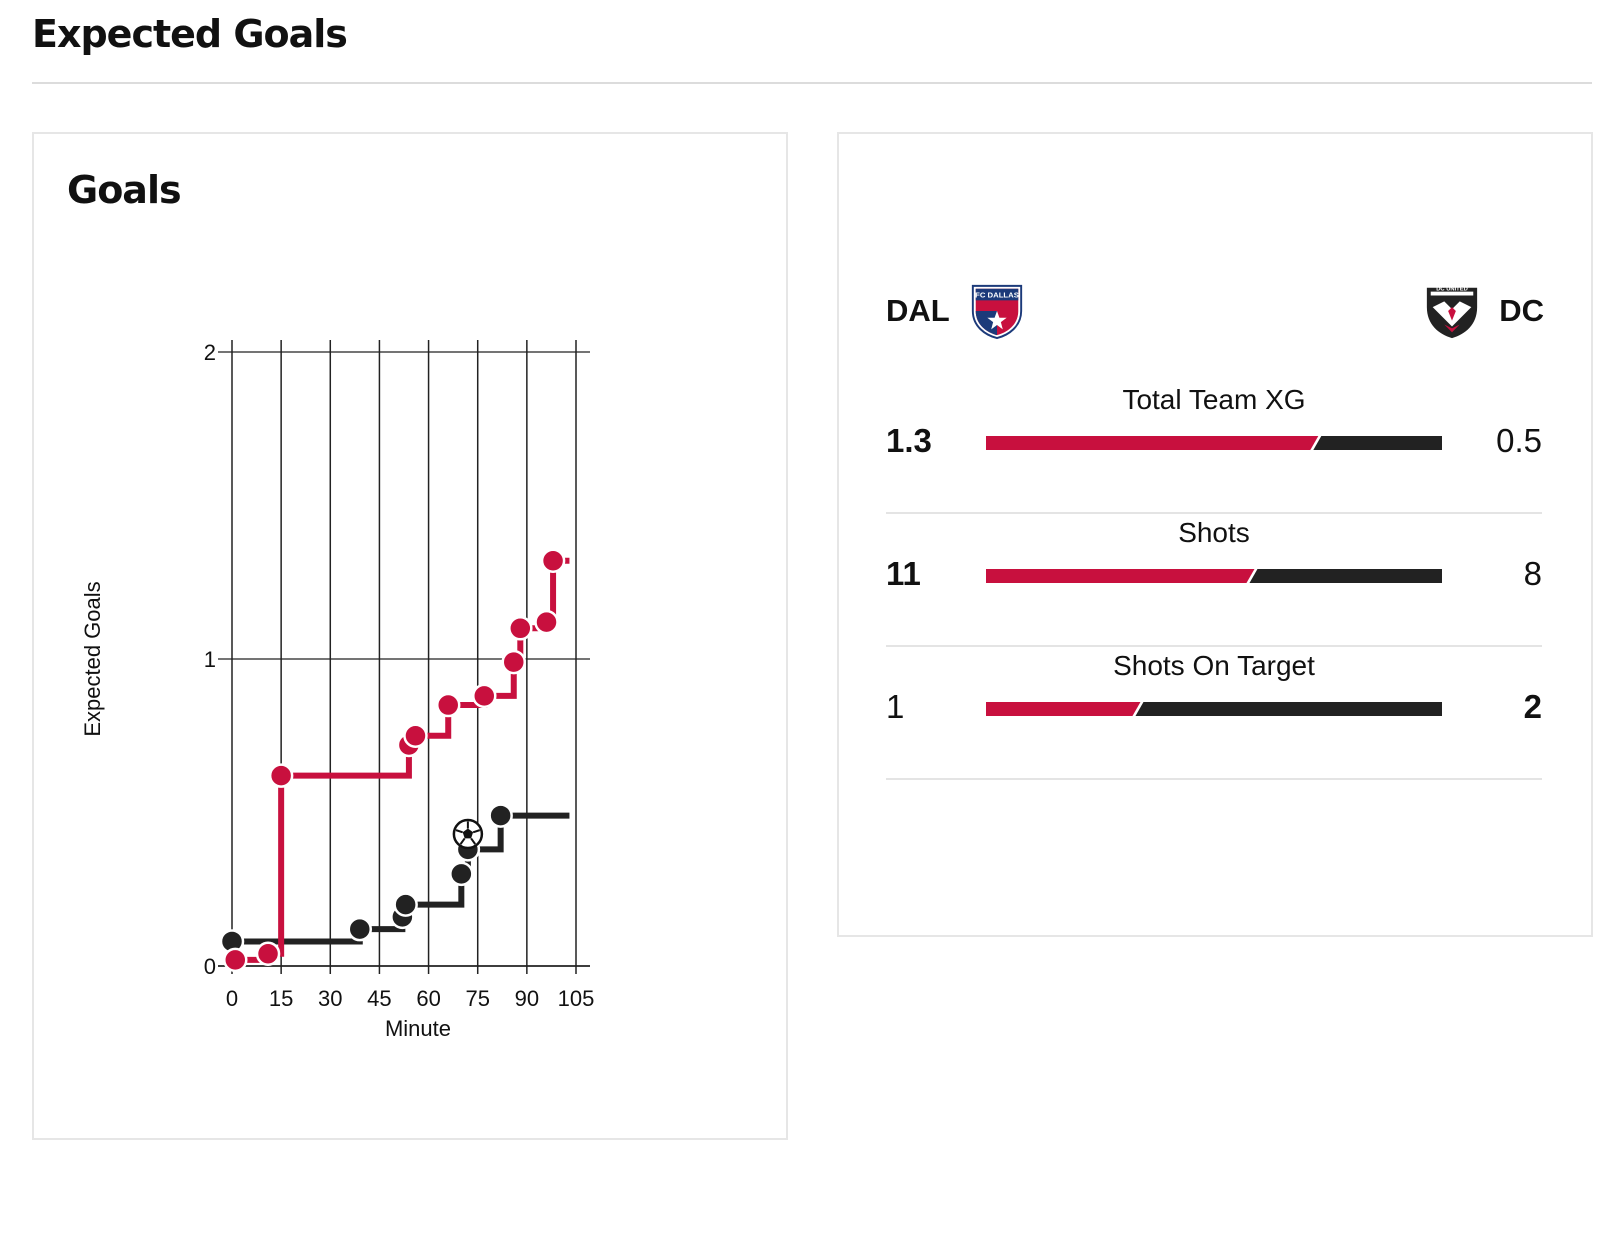 The width and height of the screenshot is (1622, 1242). I want to click on y-tick-label: 1, so click(210, 659).